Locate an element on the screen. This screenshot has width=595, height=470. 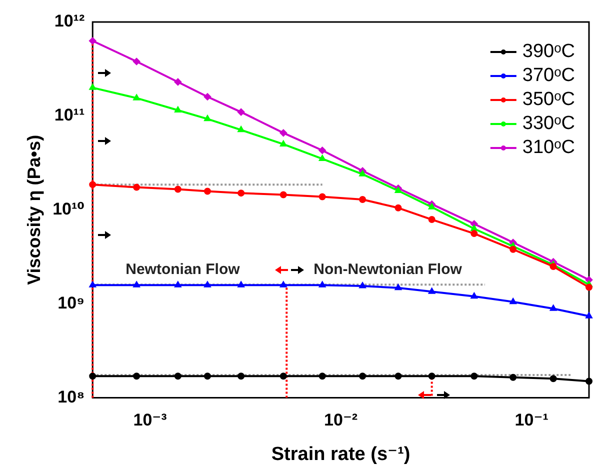
x-tick-label: 10⁻³ is located at coordinates (150, 420).